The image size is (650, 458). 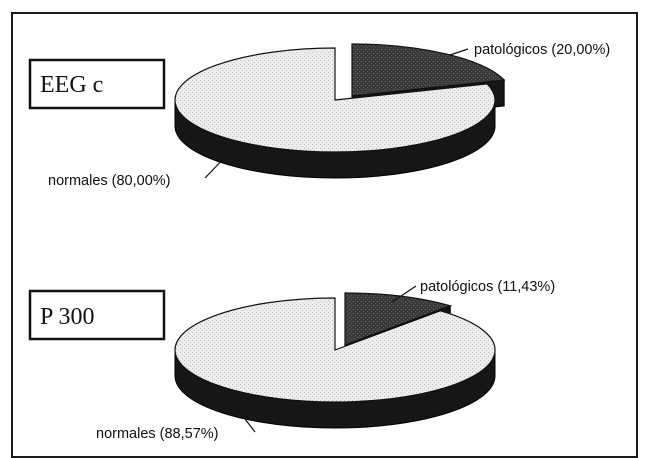 What do you see at coordinates (542, 50) in the screenshot?
I see `slice-label: patológicos (20,00%)` at bounding box center [542, 50].